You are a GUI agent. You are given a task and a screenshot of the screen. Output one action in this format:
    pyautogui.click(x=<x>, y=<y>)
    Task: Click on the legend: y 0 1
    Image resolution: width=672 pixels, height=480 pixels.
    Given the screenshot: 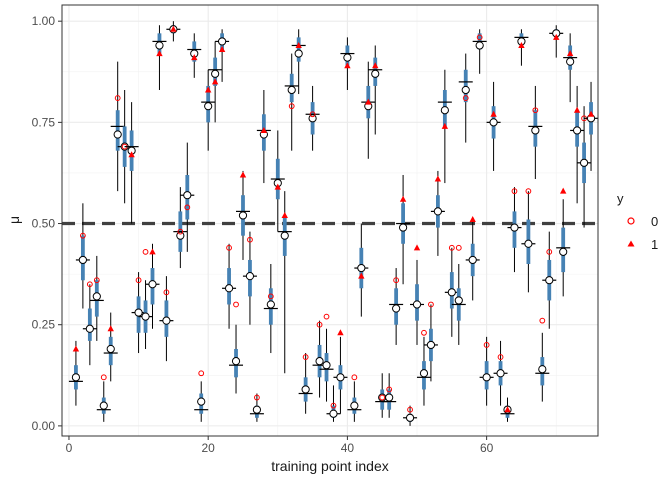 What is the action you would take?
    pyautogui.click(x=637, y=221)
    